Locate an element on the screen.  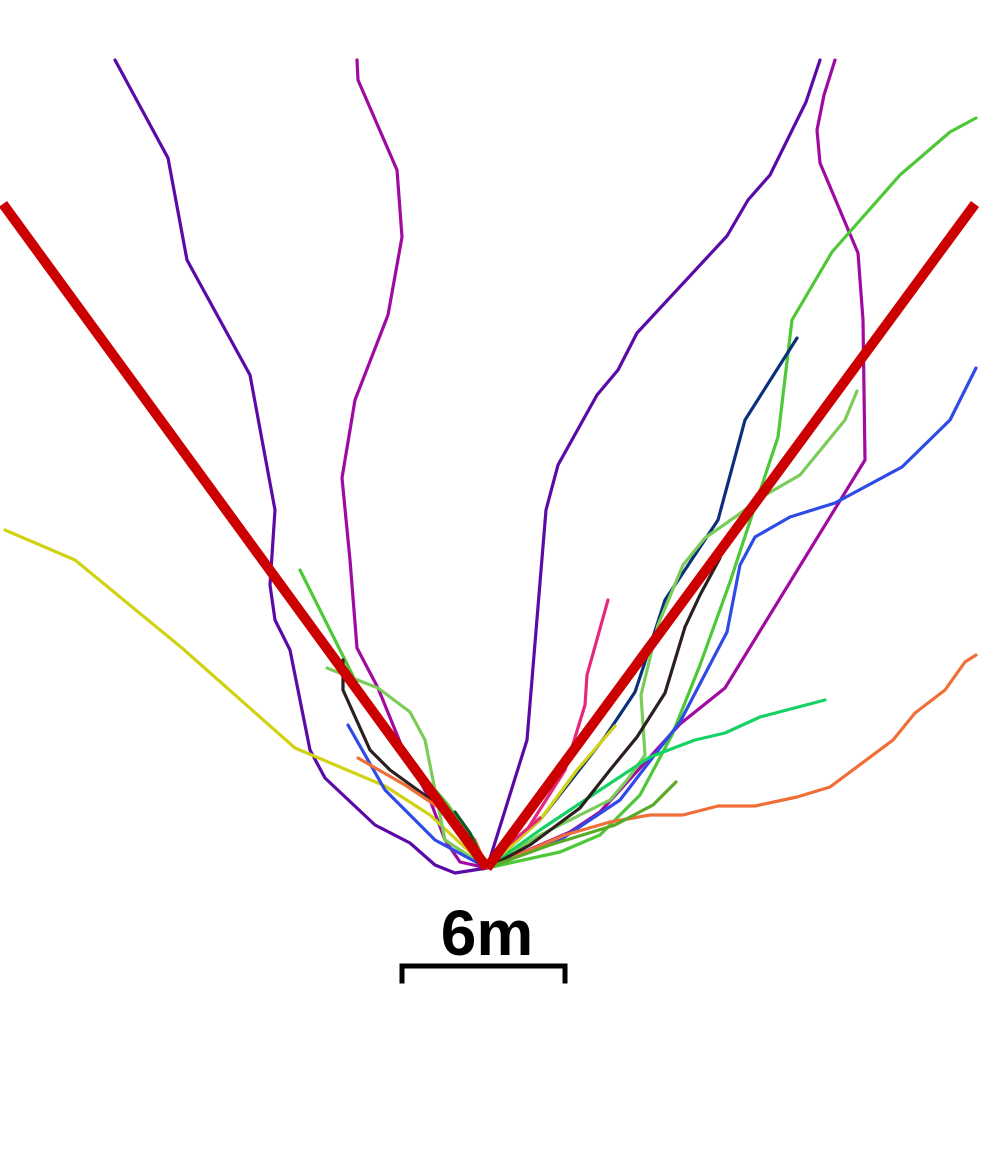
scale-bar-label: 6m is located at coordinates (487, 933).